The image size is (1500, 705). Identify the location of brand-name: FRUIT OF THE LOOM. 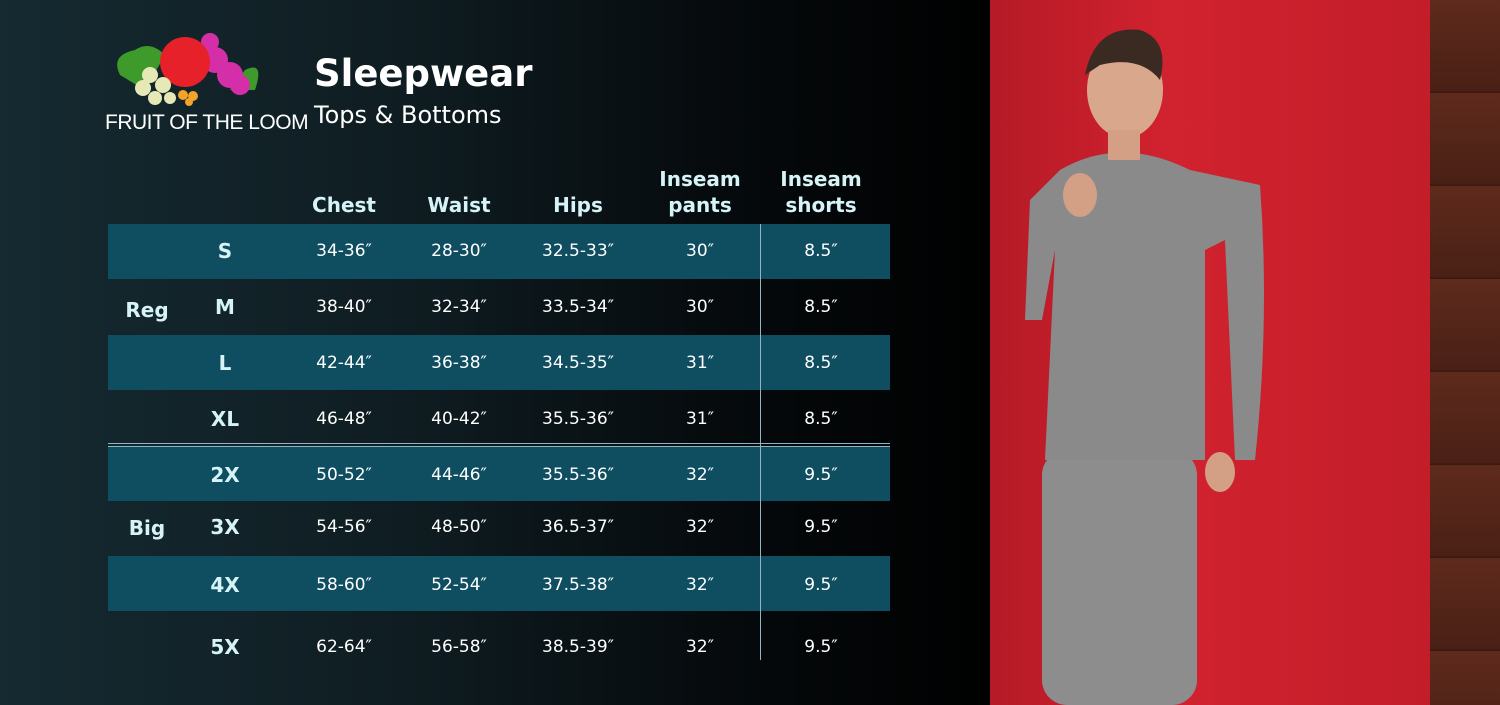
(207, 122).